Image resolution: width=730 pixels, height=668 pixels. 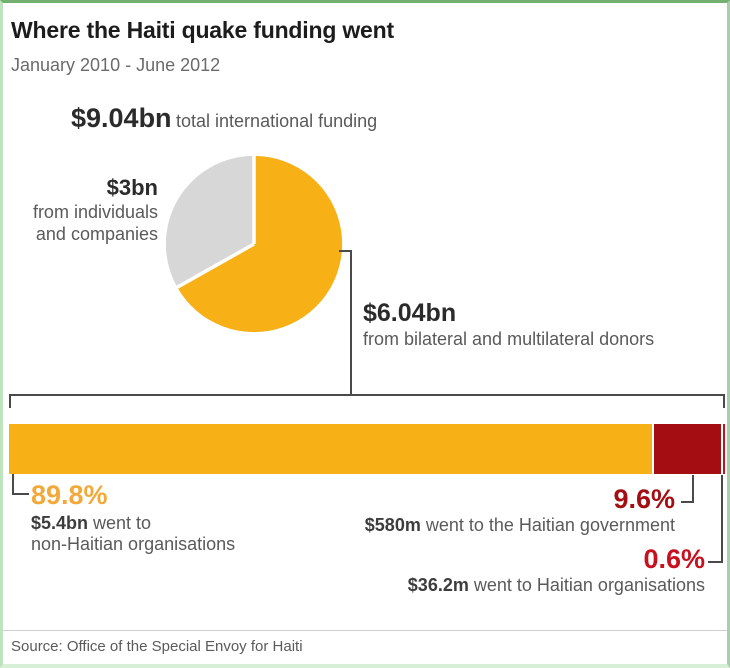 I want to click on page-title: Where the Haiti quake funding went, so click(x=202, y=30).